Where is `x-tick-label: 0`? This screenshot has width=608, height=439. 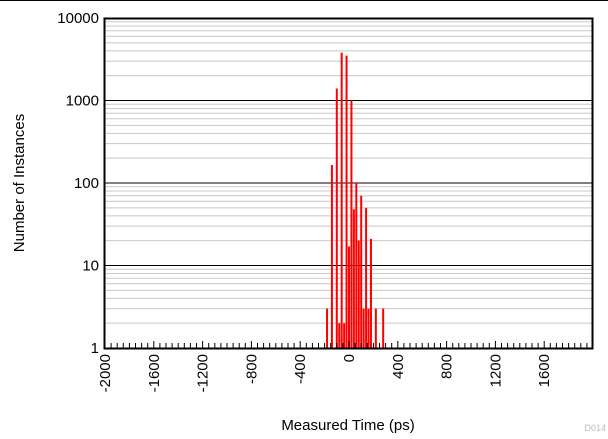
x-tick-label: 0 is located at coordinates (349, 358).